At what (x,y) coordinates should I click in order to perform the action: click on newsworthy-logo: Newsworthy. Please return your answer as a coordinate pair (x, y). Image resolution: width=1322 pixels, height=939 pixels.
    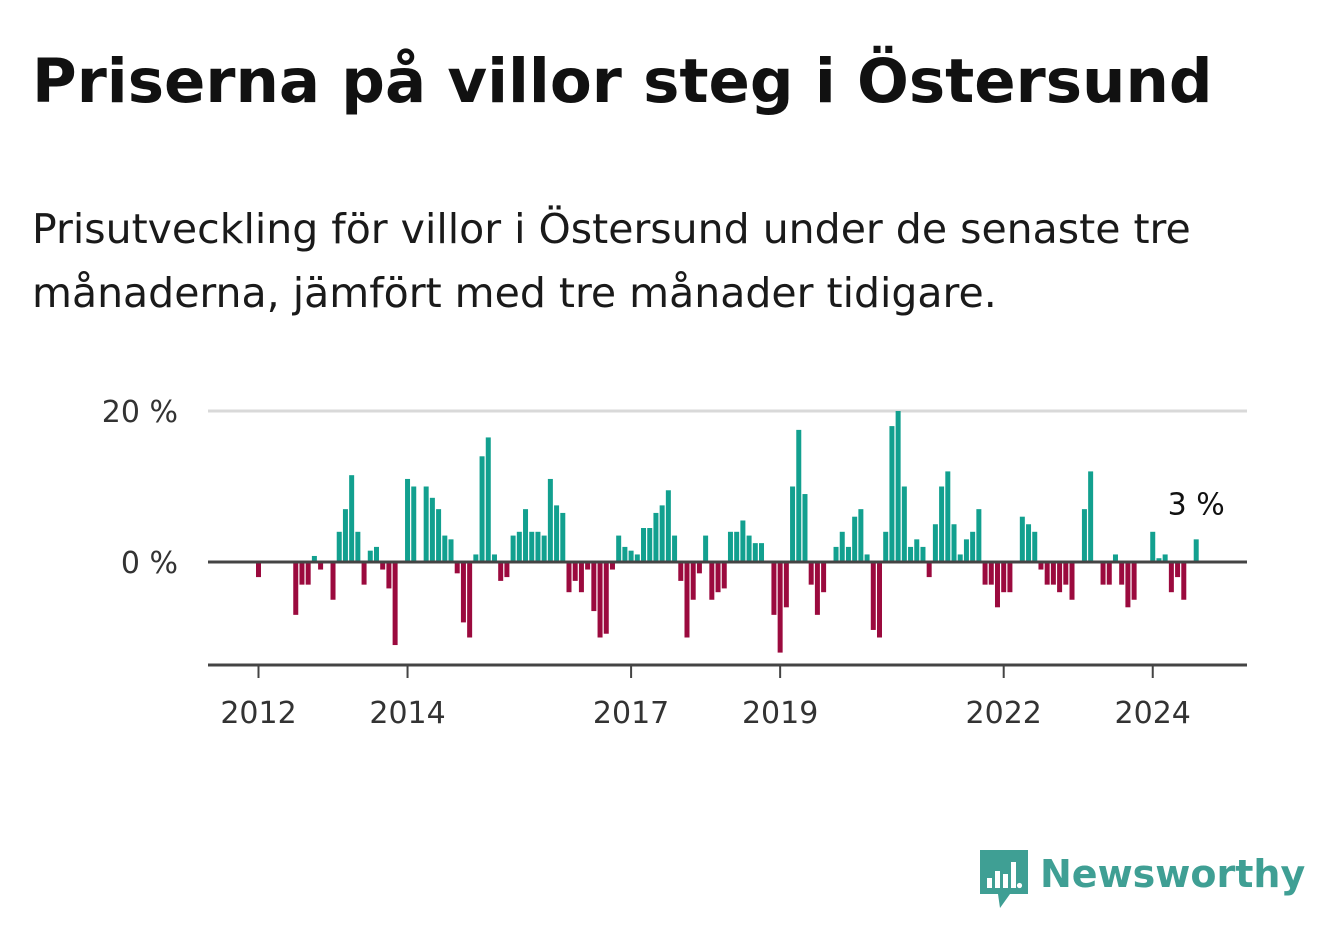
    Looking at the image, I should click on (1142, 880).